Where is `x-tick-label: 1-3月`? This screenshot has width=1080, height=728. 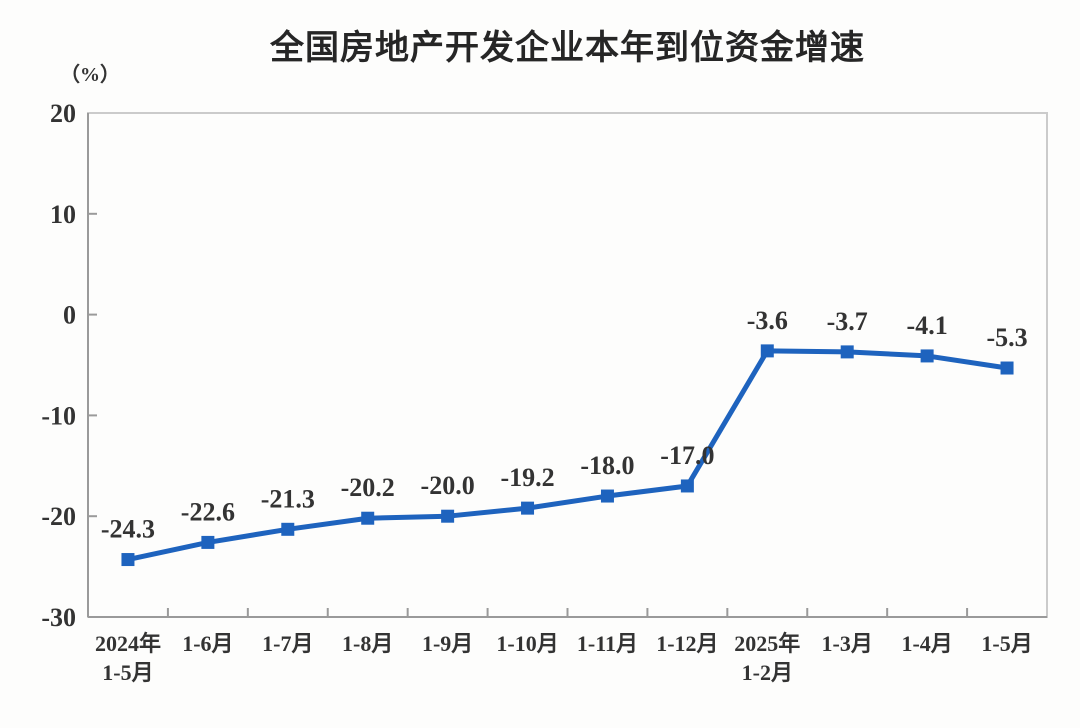 x-tick-label: 1-3月 is located at coordinates (847, 643).